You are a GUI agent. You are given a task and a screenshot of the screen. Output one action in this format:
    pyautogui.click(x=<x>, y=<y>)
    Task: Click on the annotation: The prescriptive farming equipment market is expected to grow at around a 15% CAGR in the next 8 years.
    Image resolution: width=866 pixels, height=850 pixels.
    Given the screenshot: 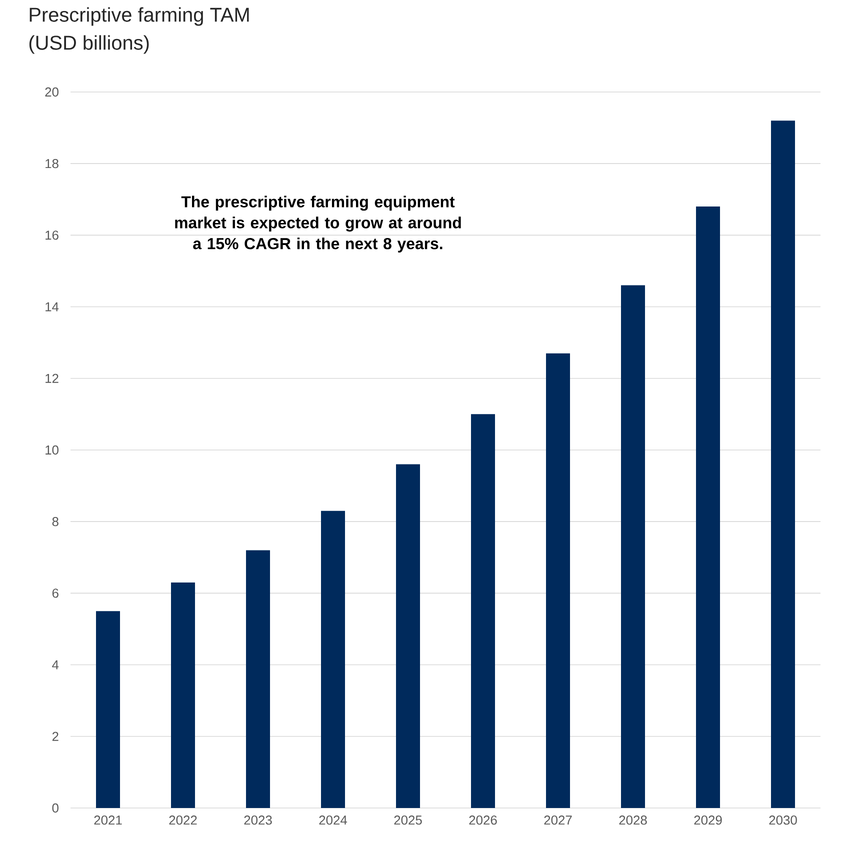 What is the action you would take?
    pyautogui.click(x=318, y=224)
    